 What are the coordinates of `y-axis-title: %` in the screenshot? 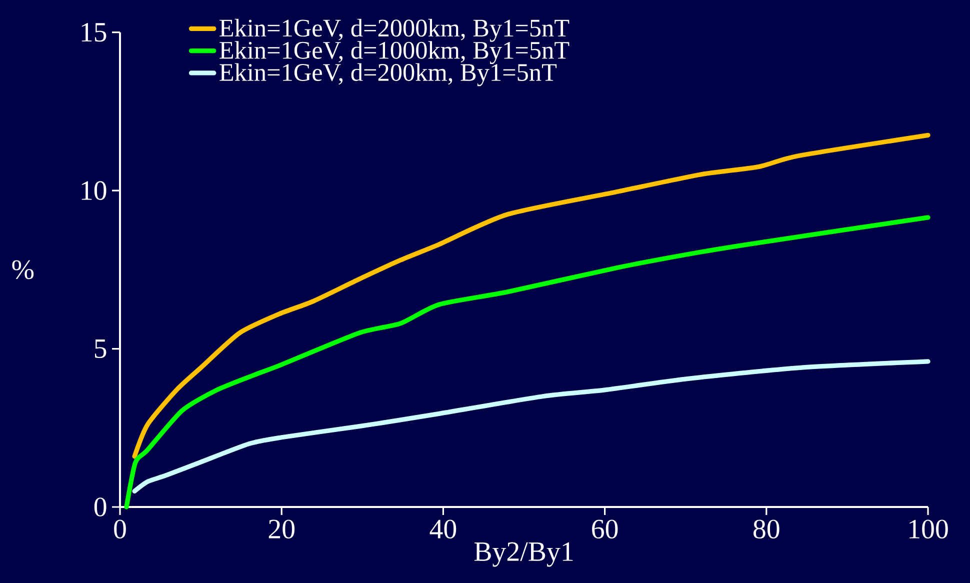 It's located at (23, 270).